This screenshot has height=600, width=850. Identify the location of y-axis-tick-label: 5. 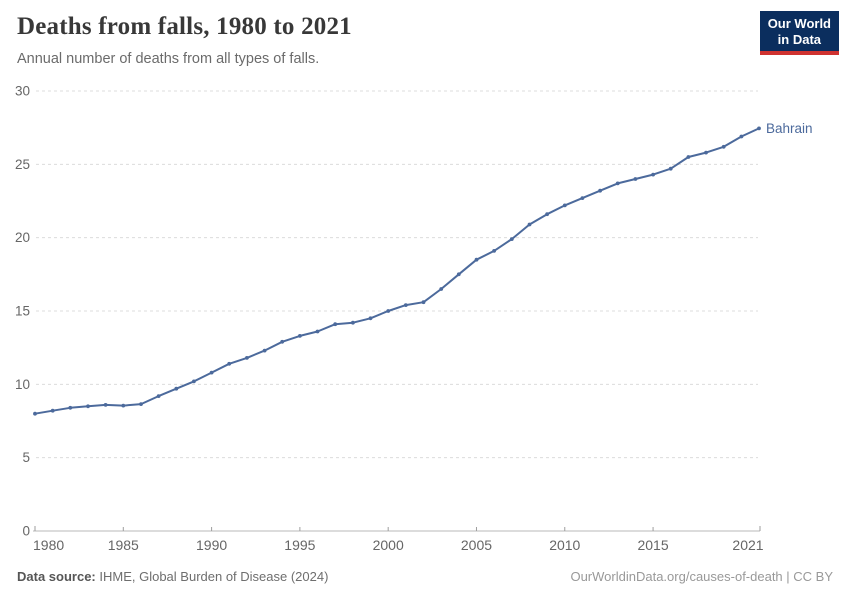
(26, 457).